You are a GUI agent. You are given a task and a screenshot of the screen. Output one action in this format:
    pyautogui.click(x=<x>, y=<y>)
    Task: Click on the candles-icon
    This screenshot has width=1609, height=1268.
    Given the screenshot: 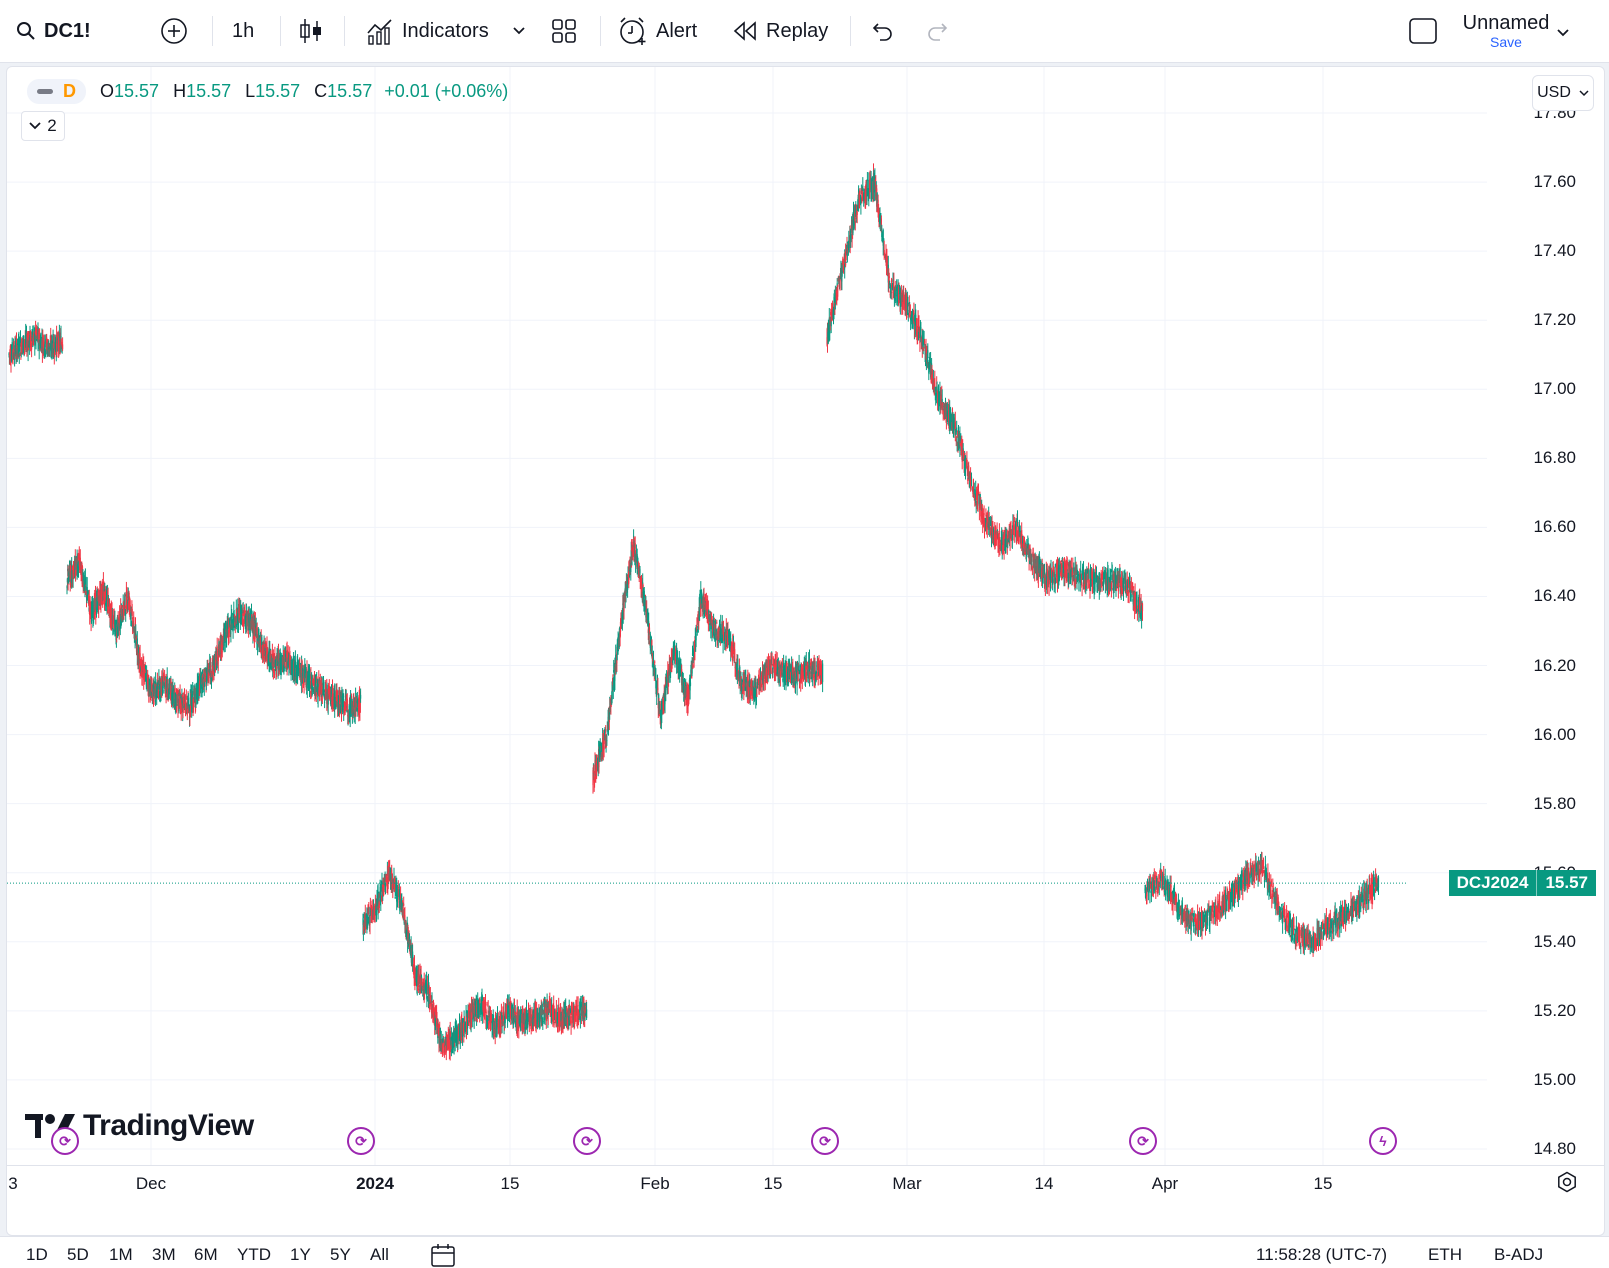 What is the action you would take?
    pyautogui.click(x=311, y=31)
    